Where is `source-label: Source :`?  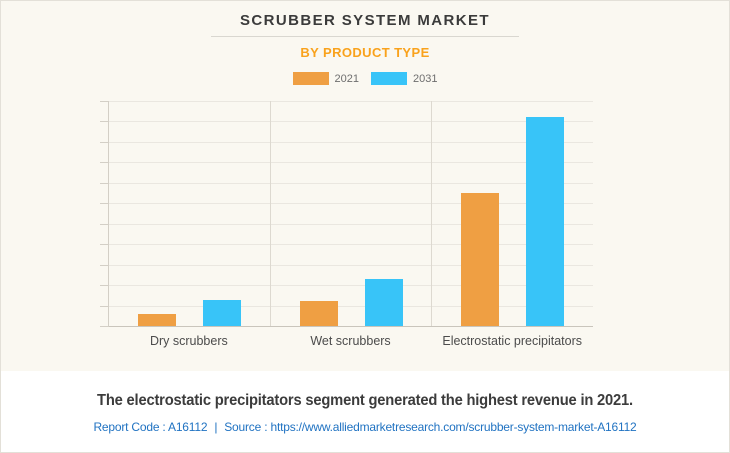
source-label: Source : is located at coordinates (246, 427).